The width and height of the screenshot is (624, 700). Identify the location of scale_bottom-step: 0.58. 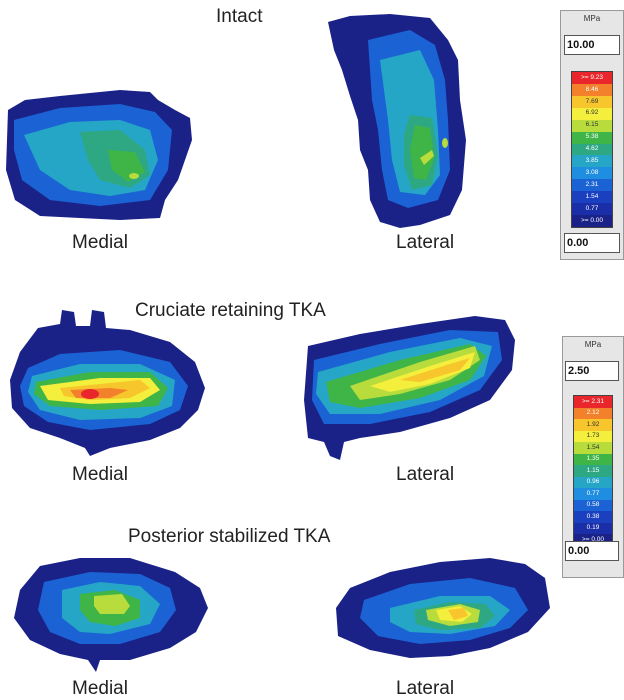
(593, 505).